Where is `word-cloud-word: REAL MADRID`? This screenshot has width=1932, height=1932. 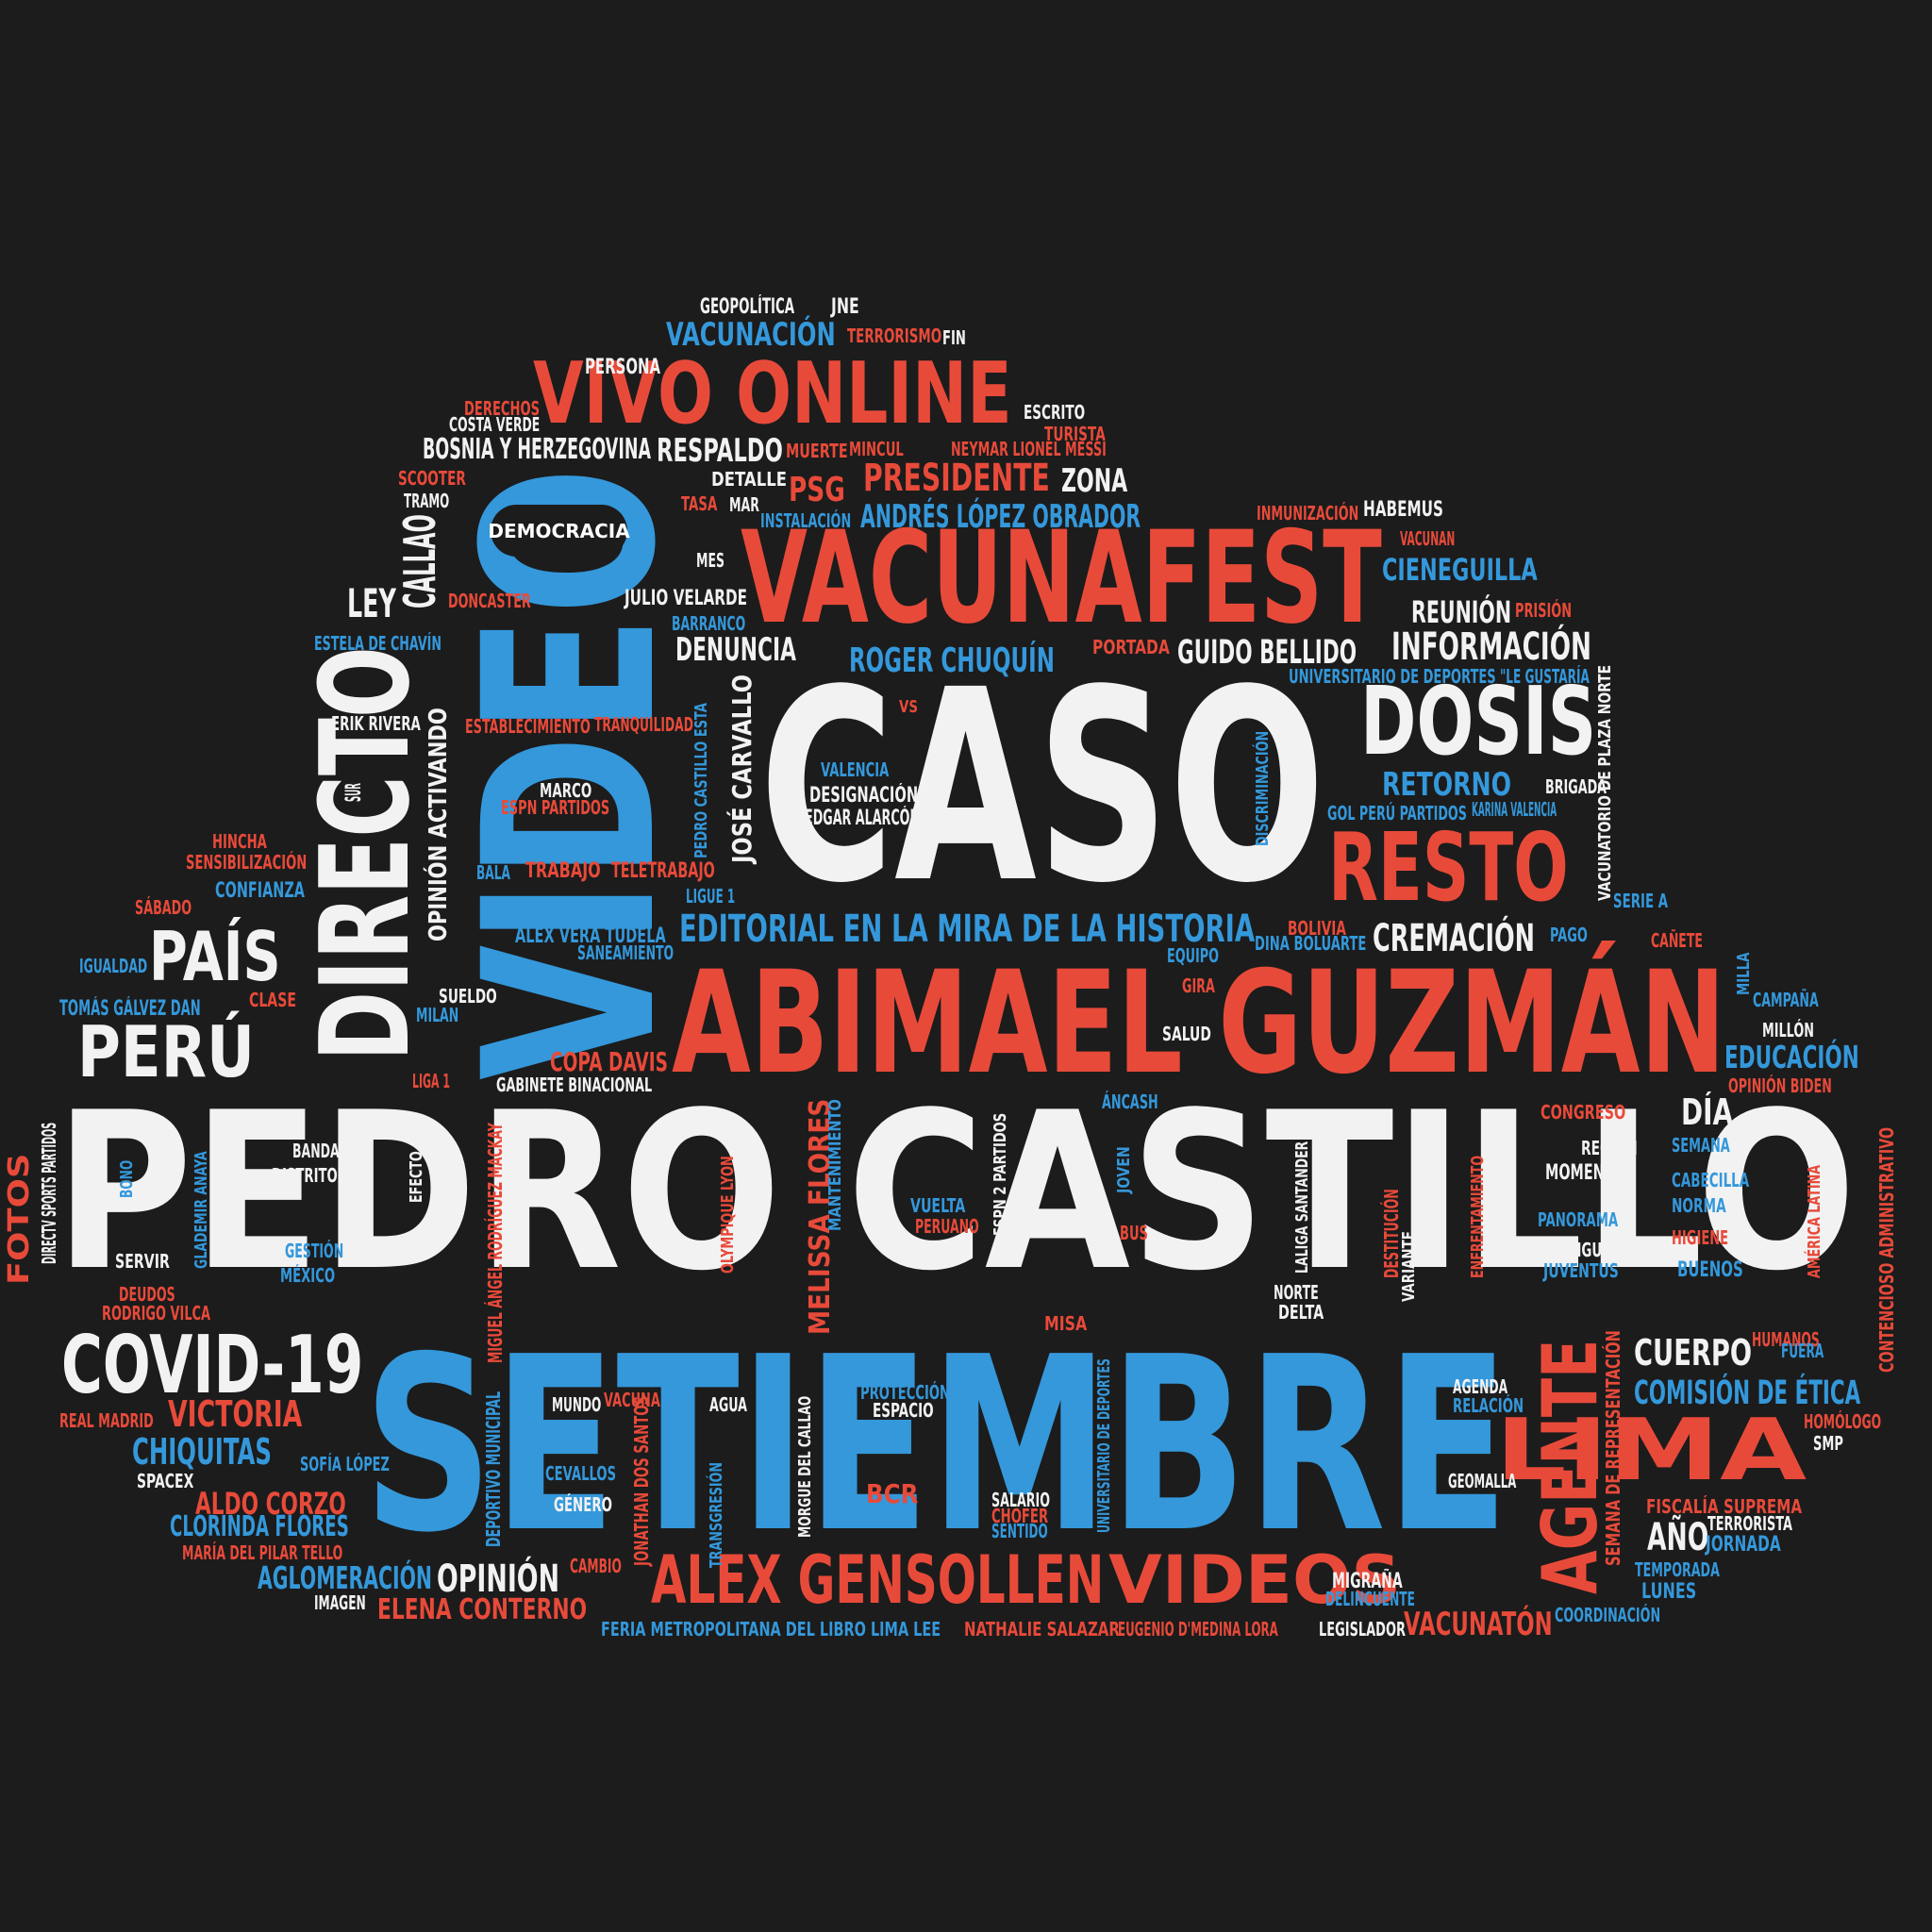
word-cloud-word: REAL MADRID is located at coordinates (107, 1420).